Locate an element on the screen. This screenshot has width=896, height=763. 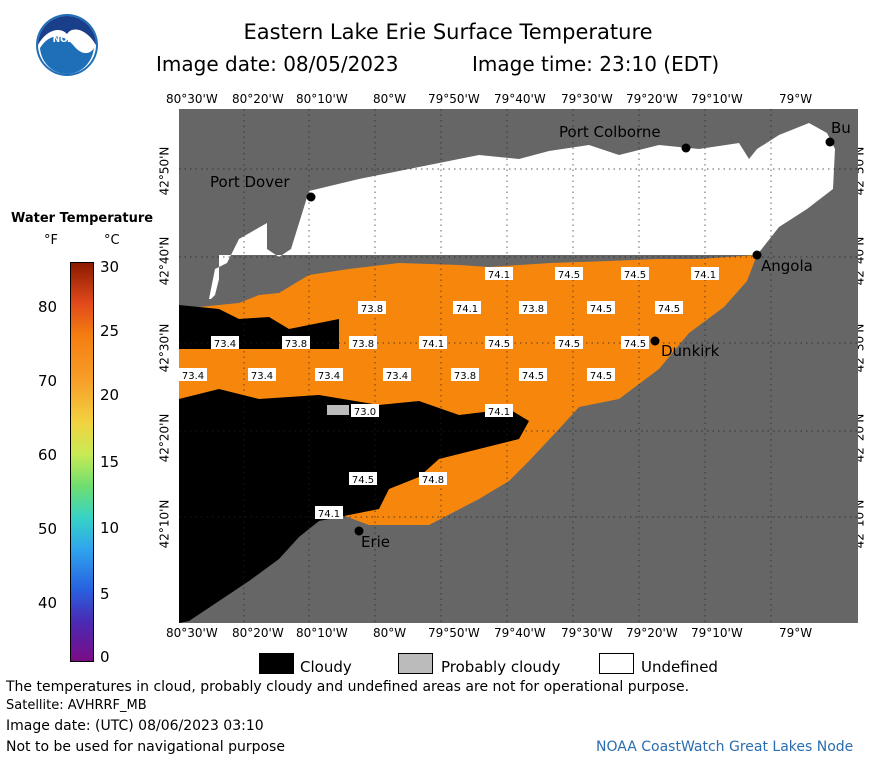
c-tick: 30 is located at coordinates (110, 267).